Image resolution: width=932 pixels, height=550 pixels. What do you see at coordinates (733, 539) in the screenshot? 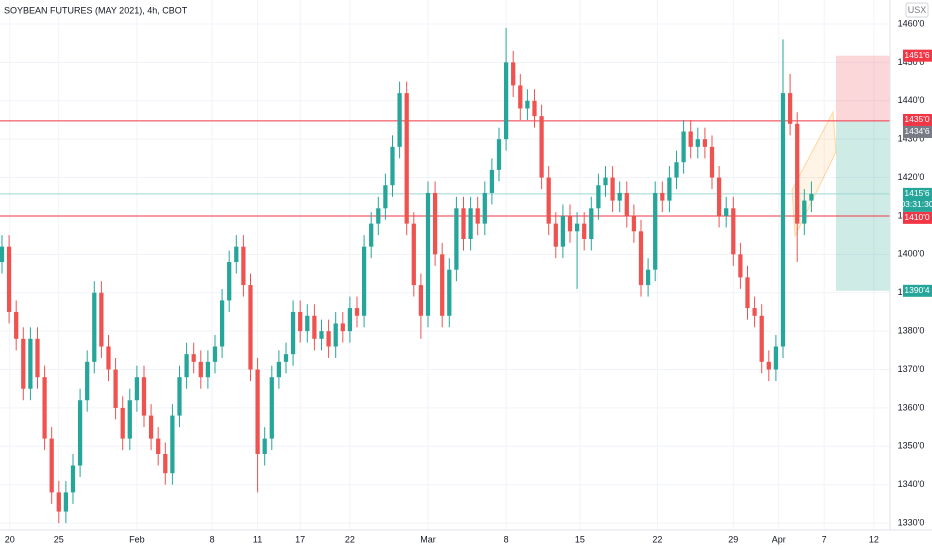
I see `x-tick-label: 29` at bounding box center [733, 539].